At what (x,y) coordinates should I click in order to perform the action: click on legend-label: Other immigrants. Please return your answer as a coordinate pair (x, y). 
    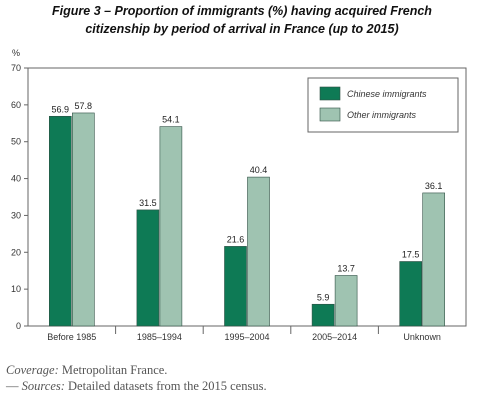
    Looking at the image, I should click on (382, 115).